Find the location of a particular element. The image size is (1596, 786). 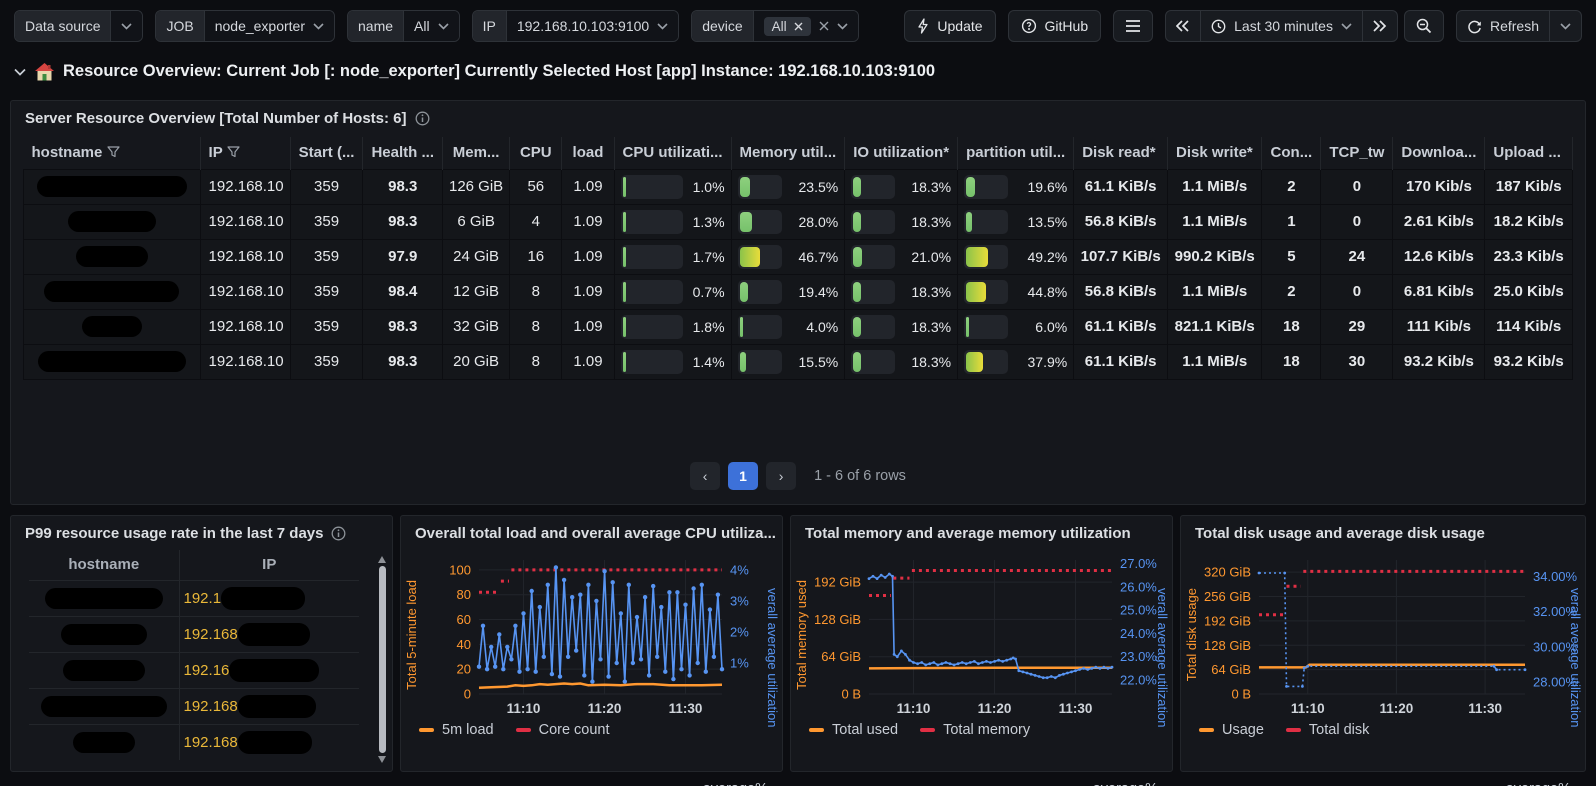

svg-text: 128 GiB is located at coordinates (1227, 645).